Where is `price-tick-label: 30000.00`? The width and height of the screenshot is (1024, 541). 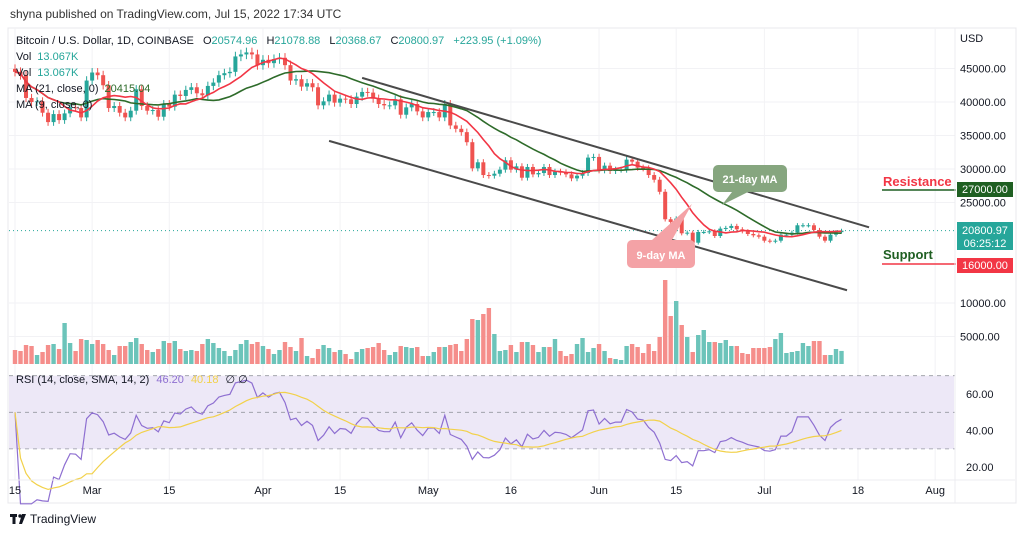 price-tick-label: 30000.00 is located at coordinates (983, 170).